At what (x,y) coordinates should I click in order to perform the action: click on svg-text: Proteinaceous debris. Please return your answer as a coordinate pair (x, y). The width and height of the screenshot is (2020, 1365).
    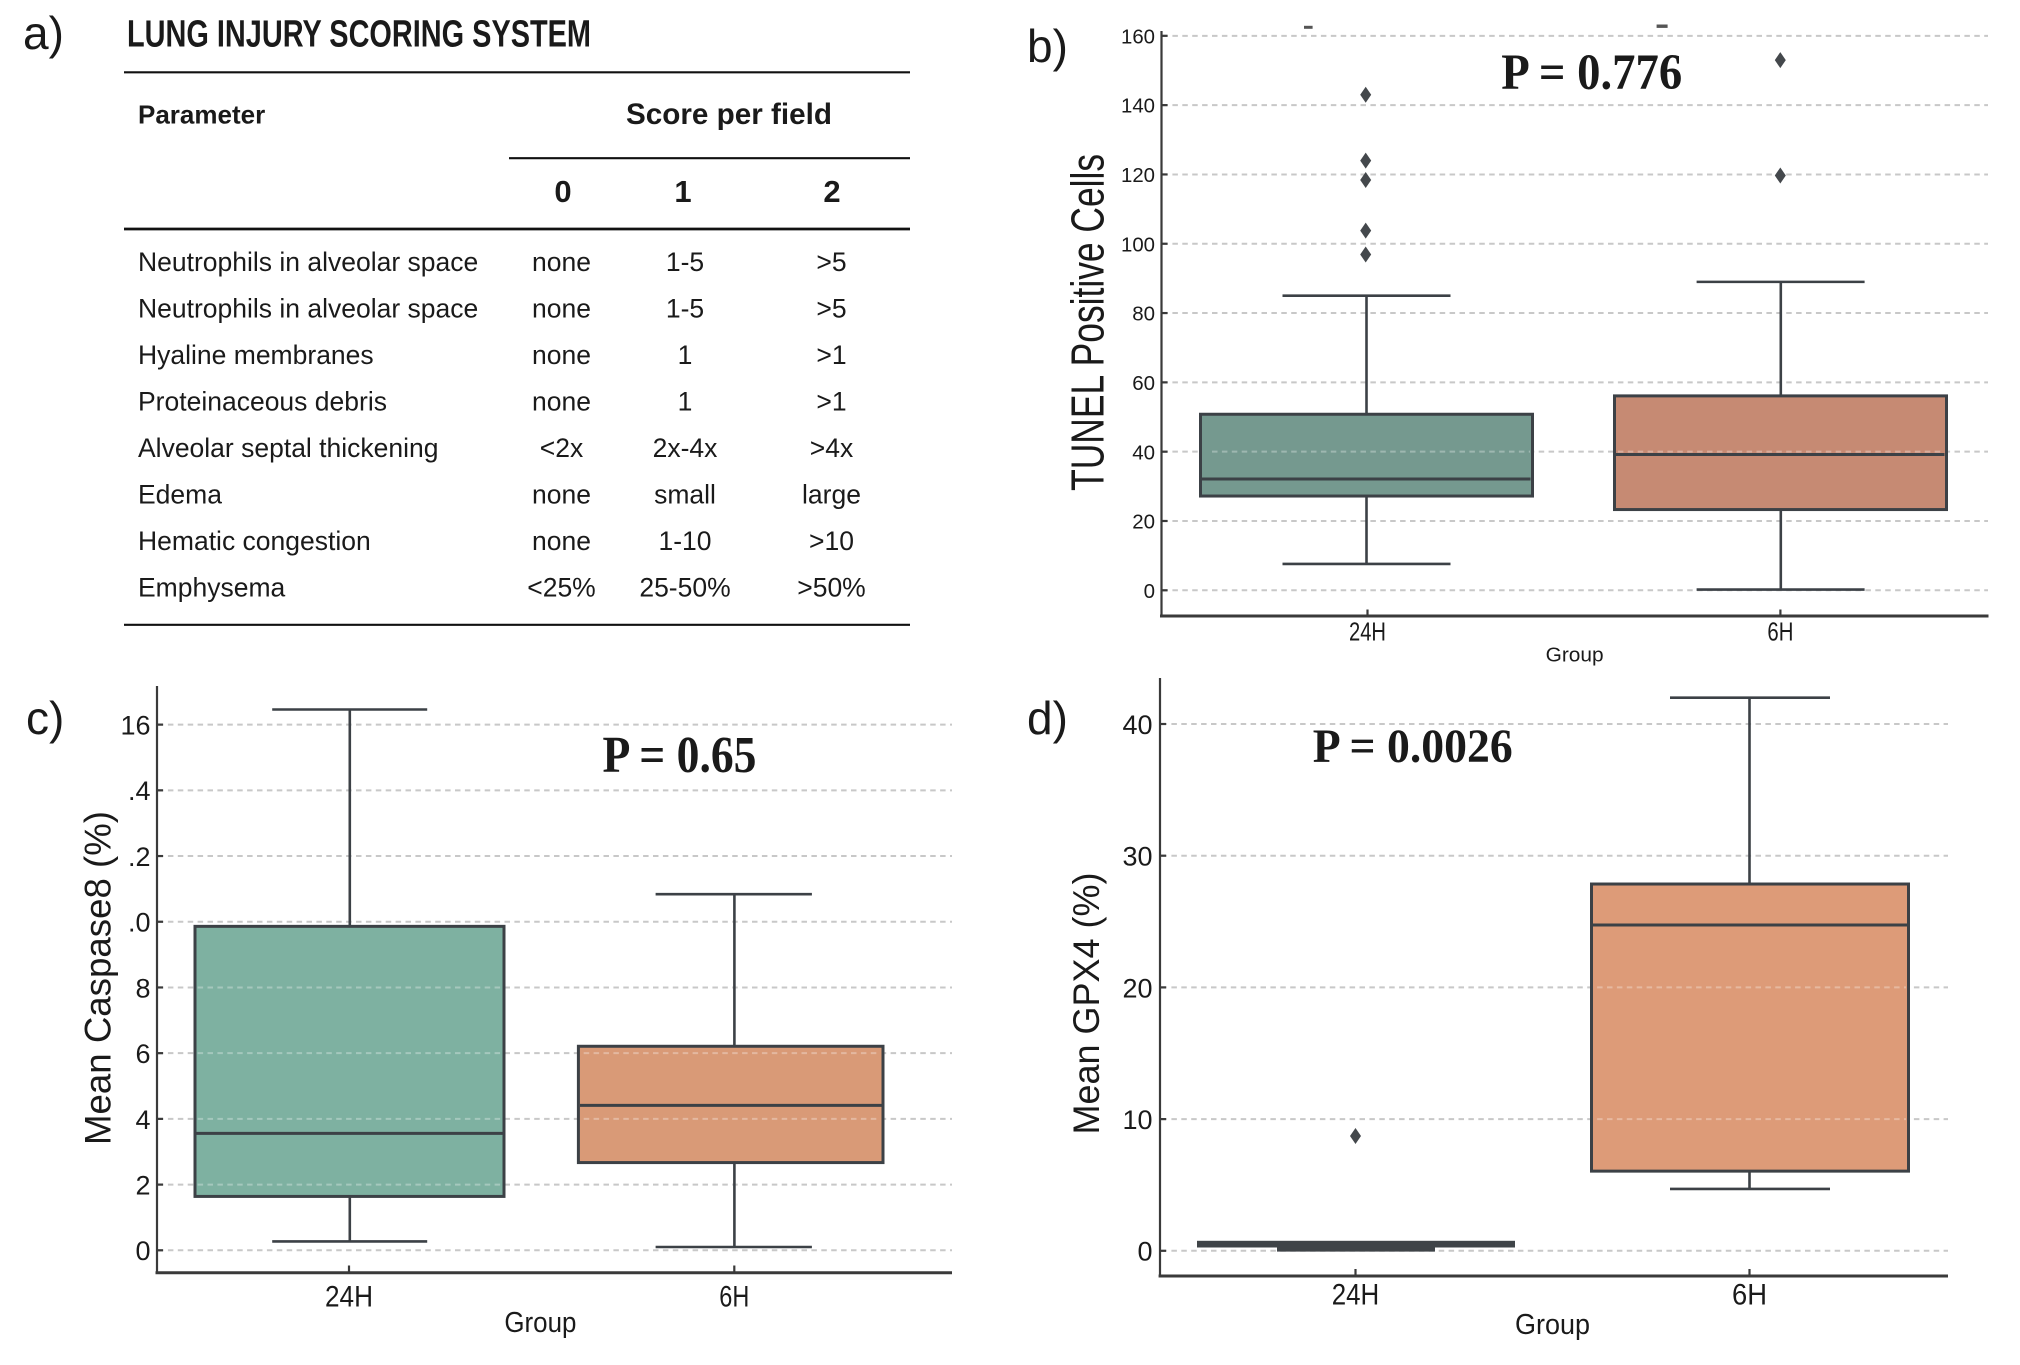
    Looking at the image, I should click on (262, 402).